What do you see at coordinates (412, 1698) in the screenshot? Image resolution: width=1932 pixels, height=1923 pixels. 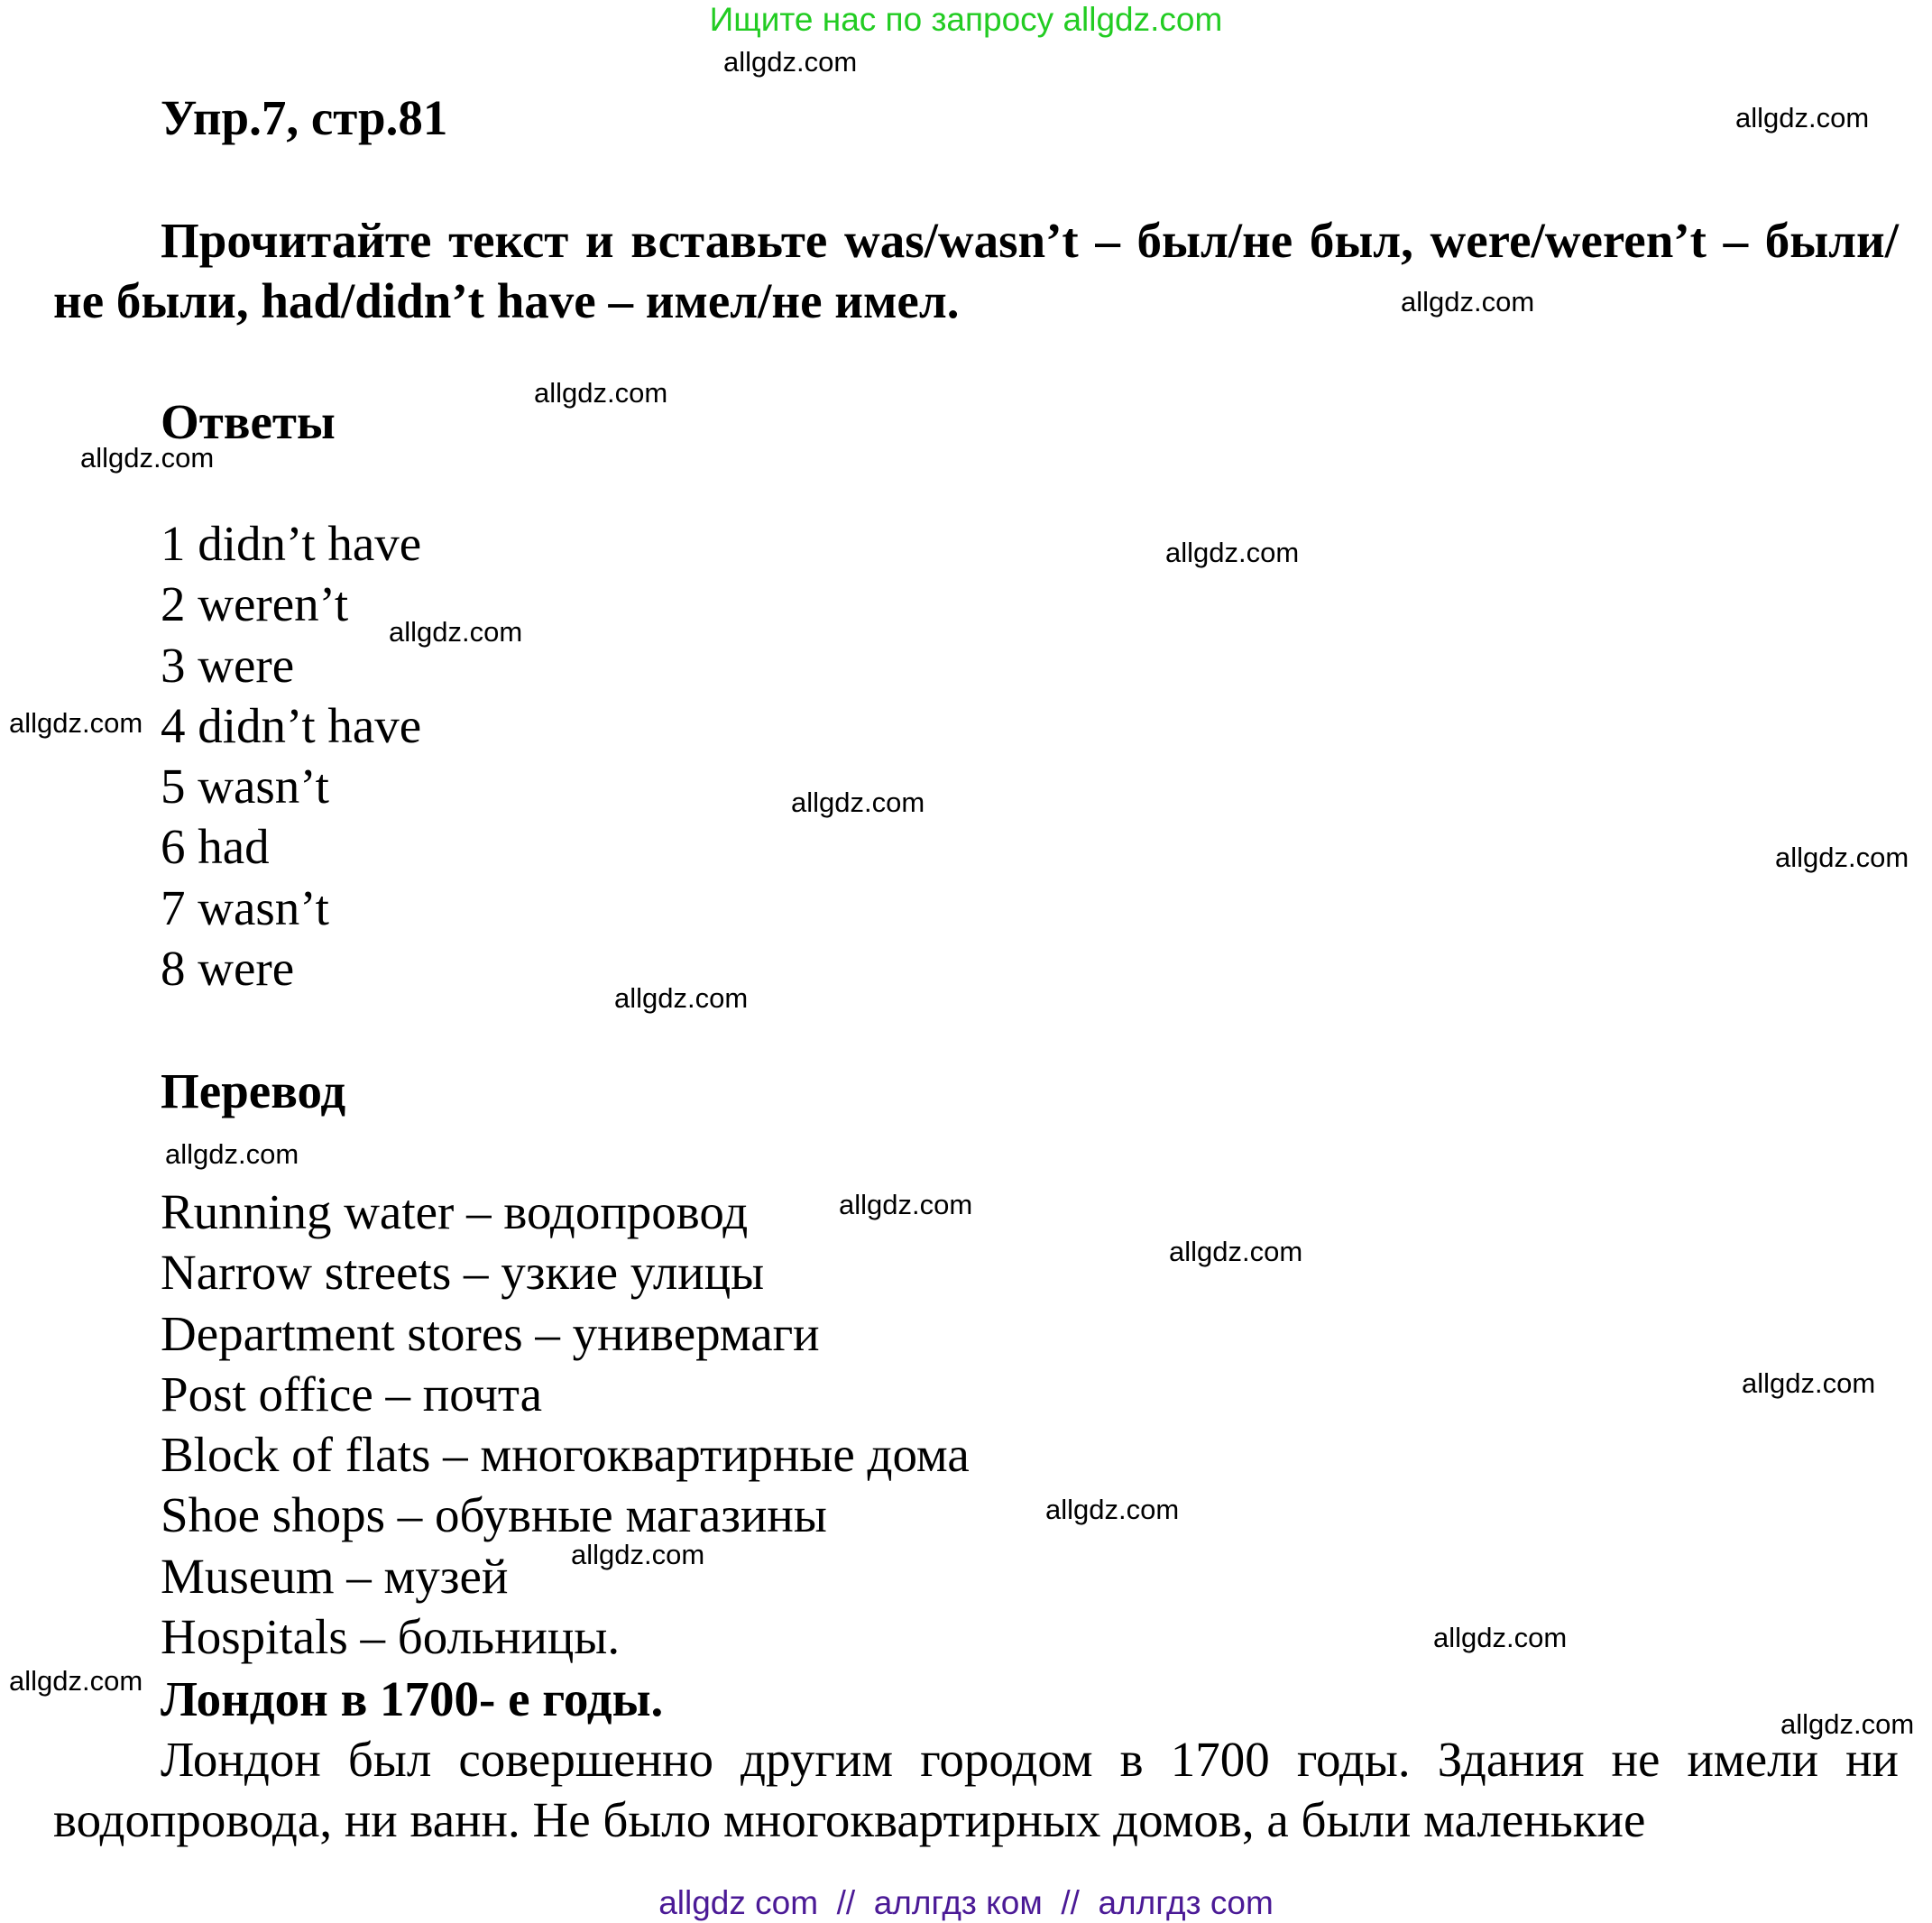 I see `text-heading: Лондон в 1700- е годы.` at bounding box center [412, 1698].